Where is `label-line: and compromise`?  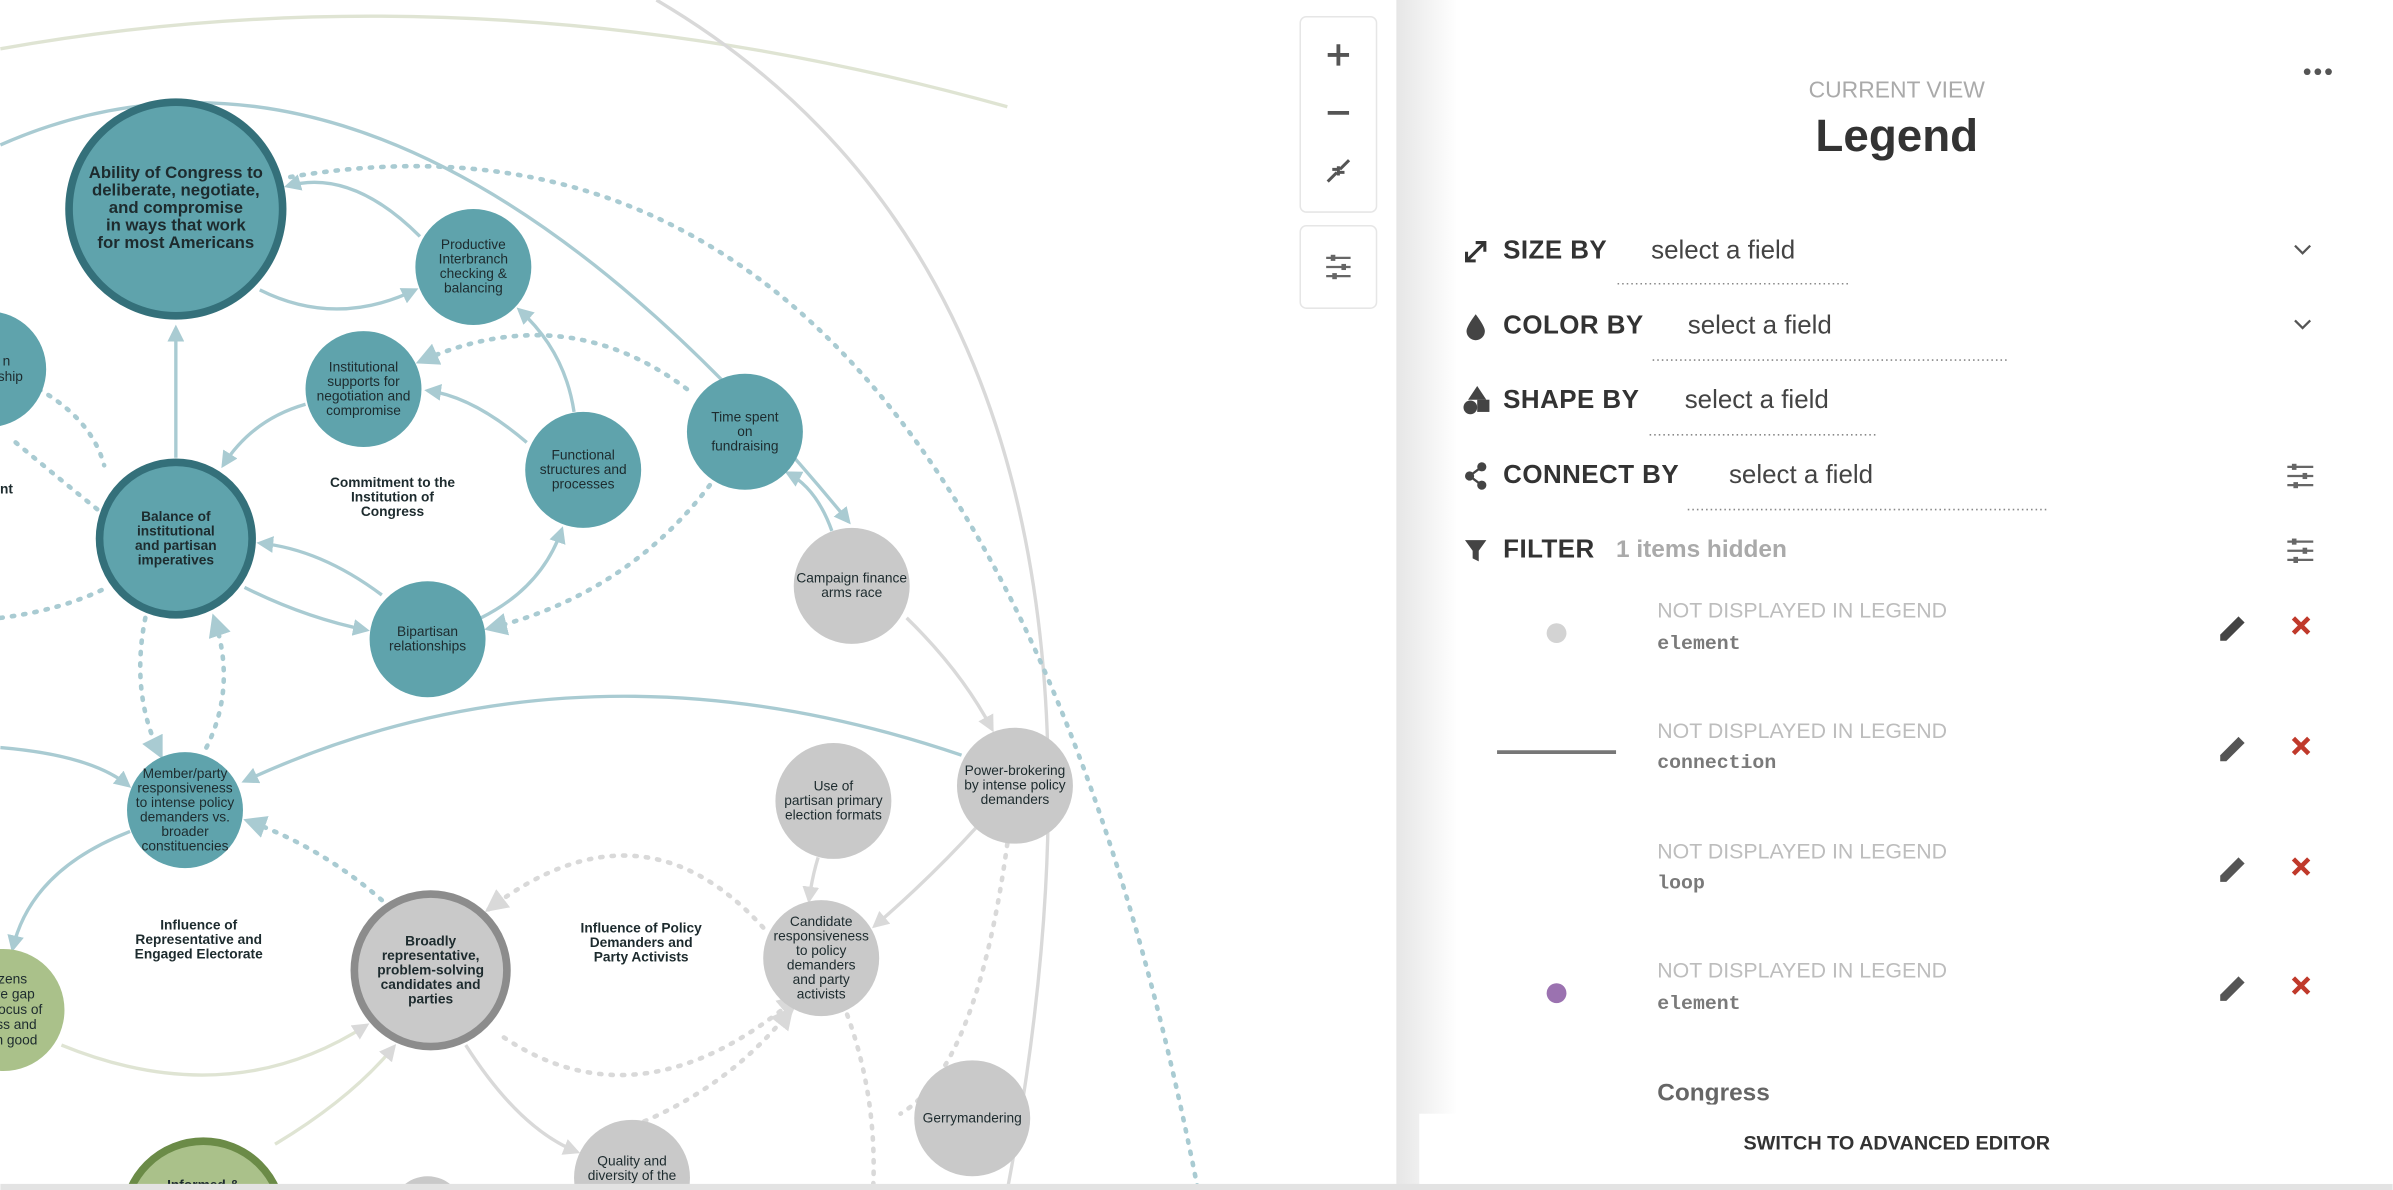
label-line: and compromise is located at coordinates (176, 207).